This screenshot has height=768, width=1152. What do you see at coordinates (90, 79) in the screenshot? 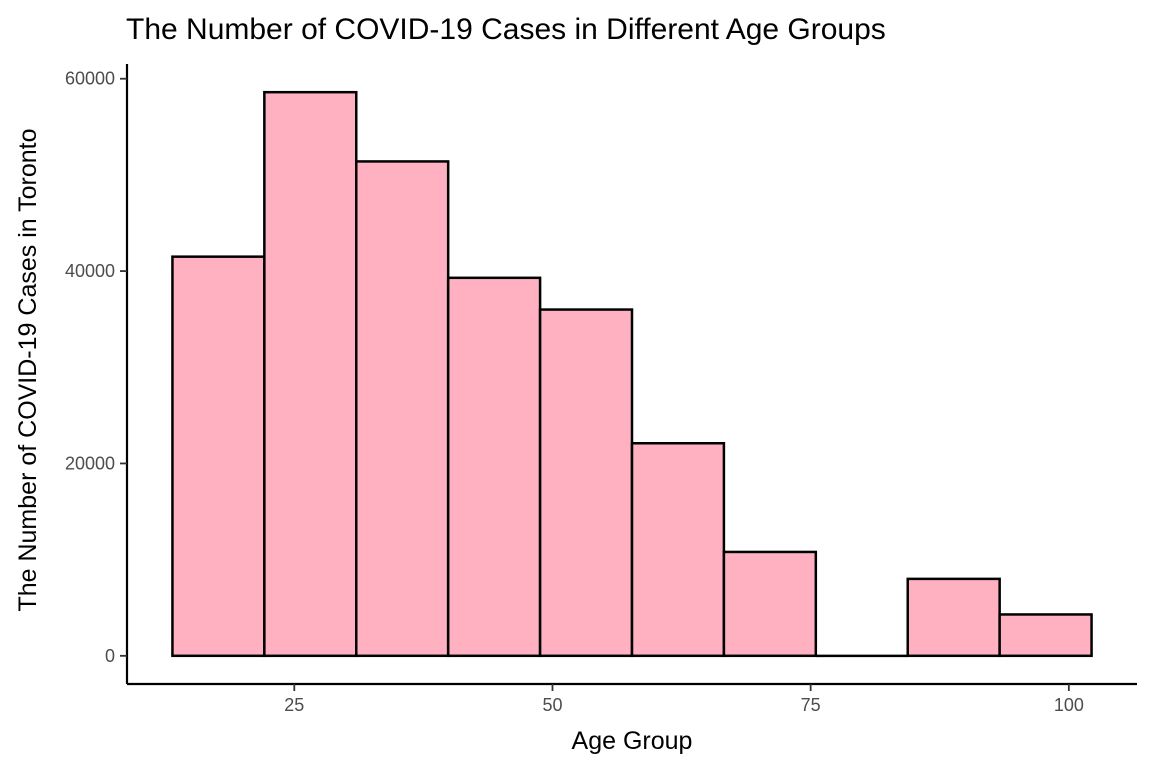
I see `y-tick-label: 60000` at bounding box center [90, 79].